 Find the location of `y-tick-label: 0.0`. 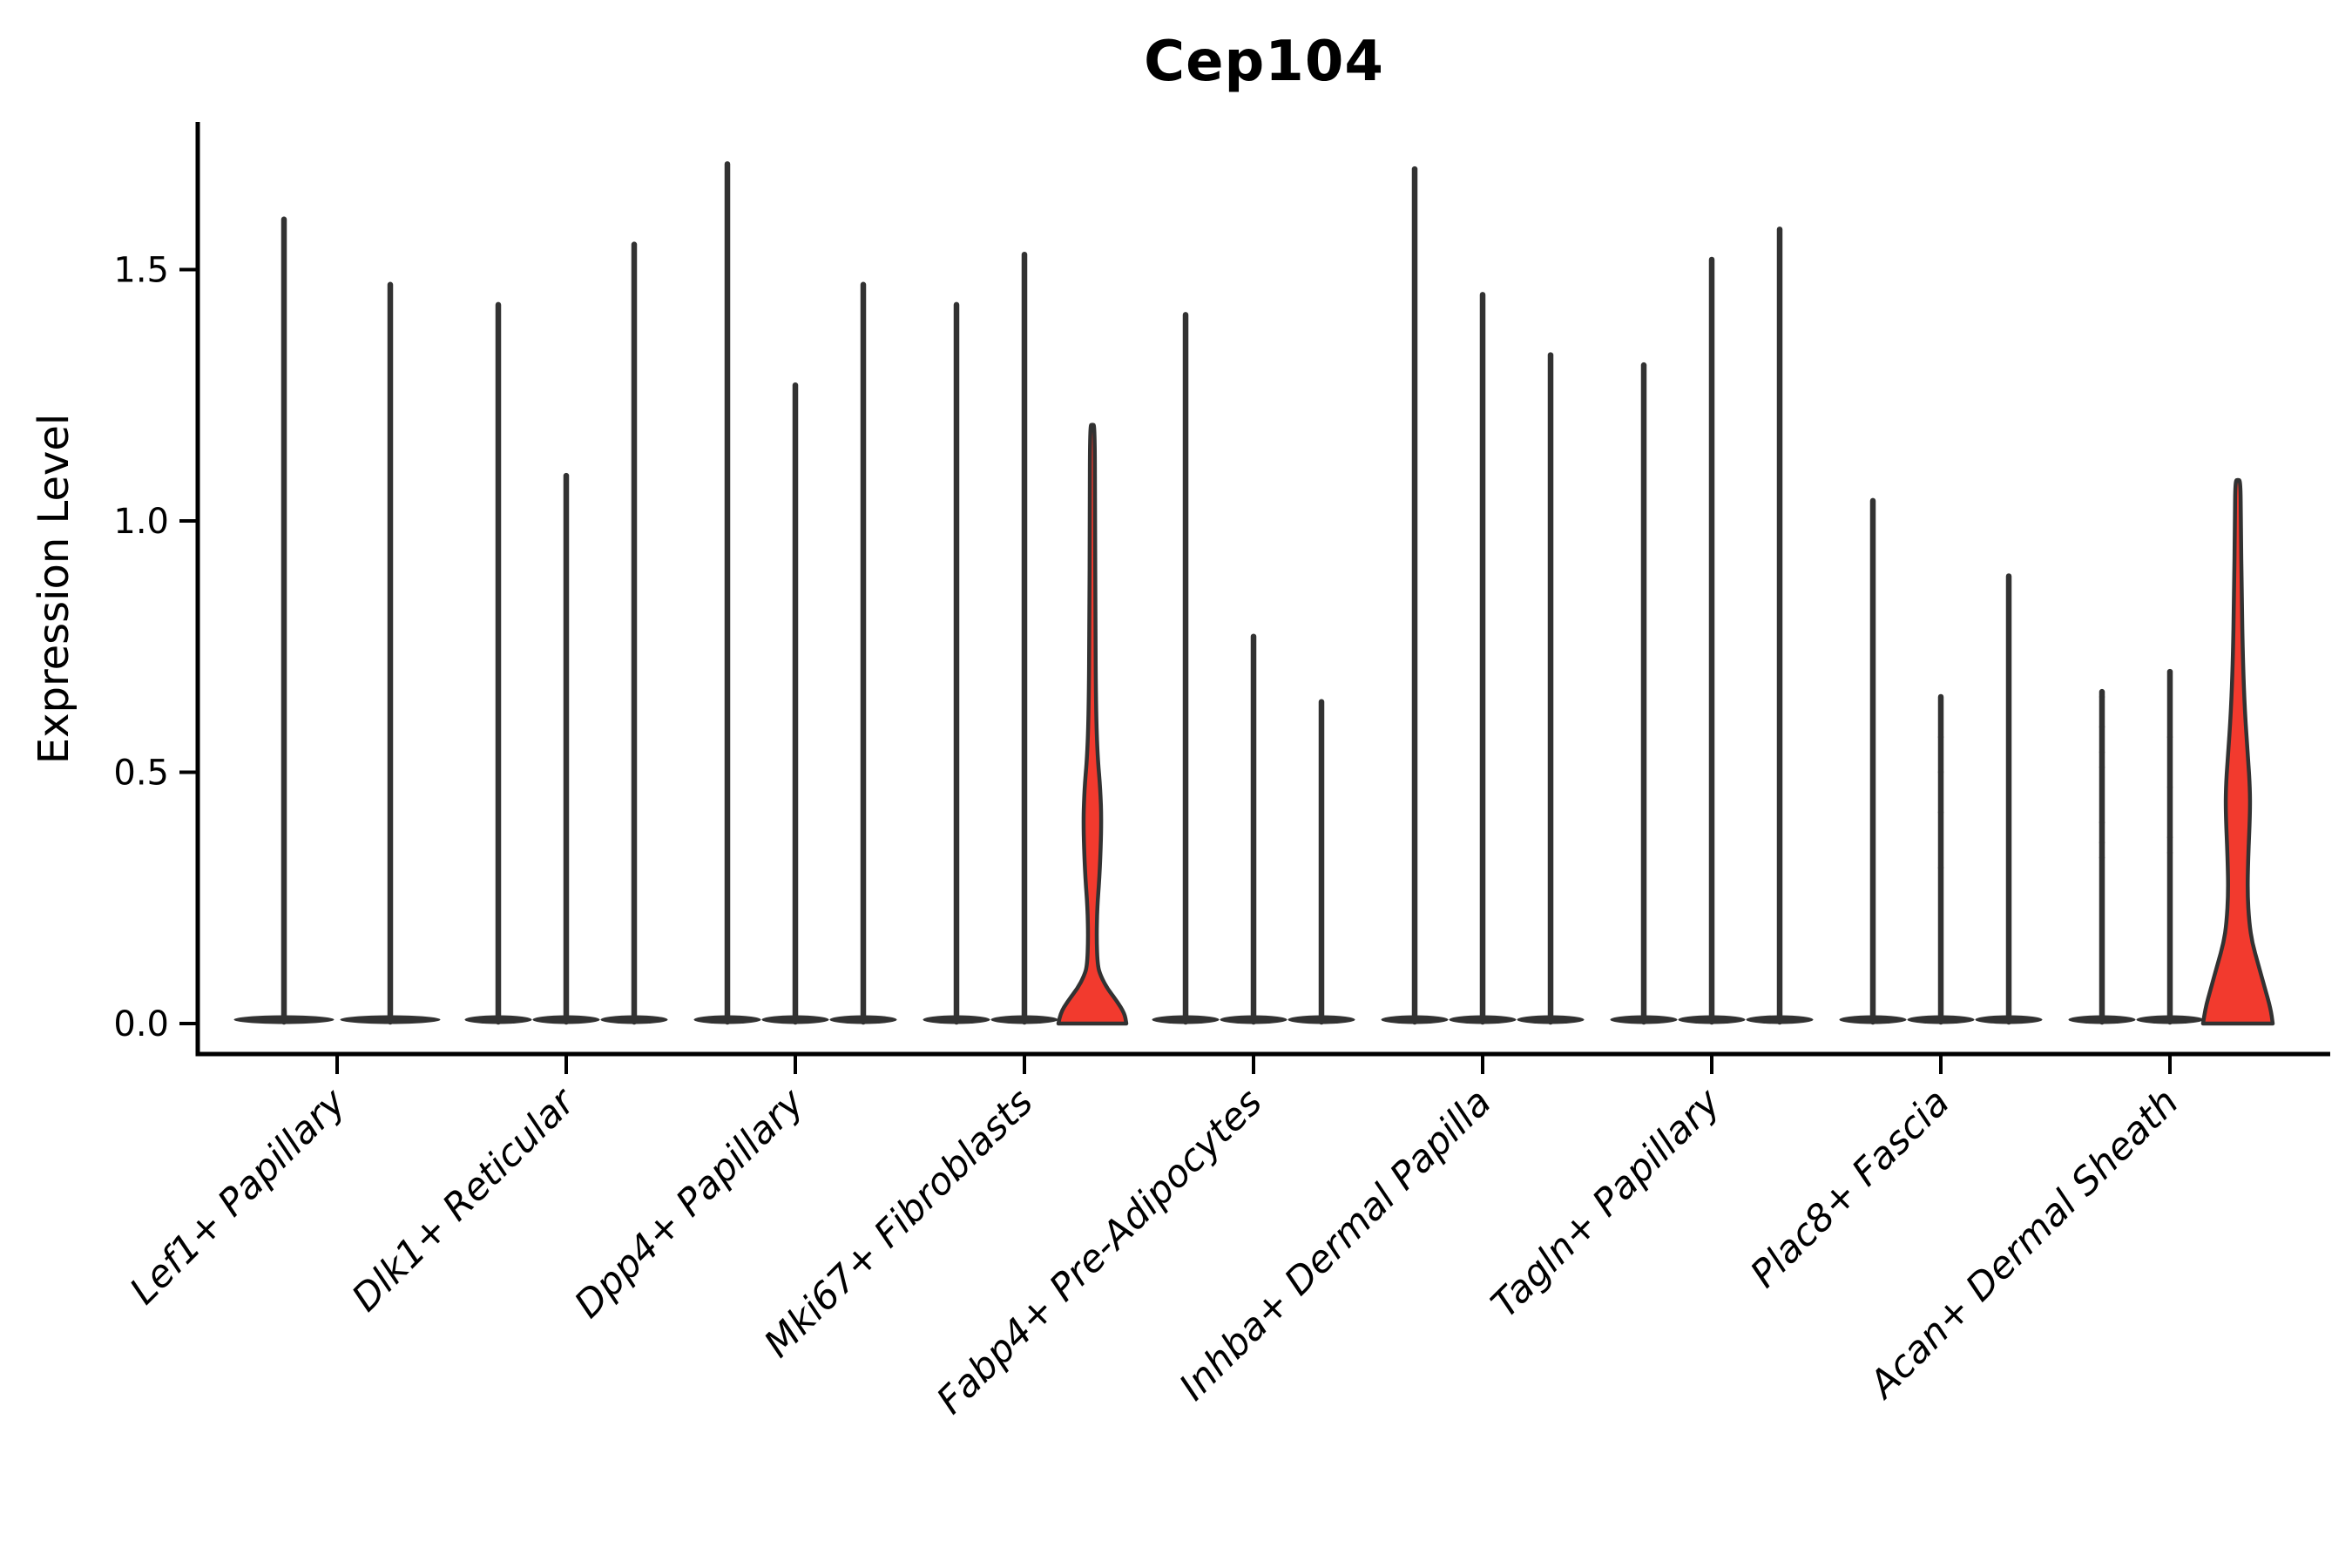

y-tick-label: 0.0 is located at coordinates (141, 1024).